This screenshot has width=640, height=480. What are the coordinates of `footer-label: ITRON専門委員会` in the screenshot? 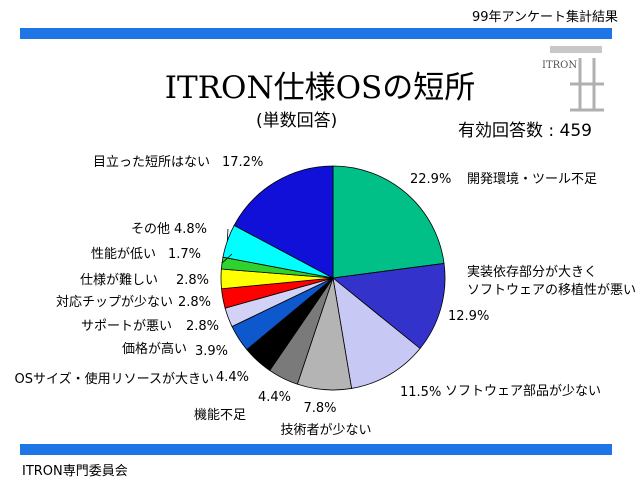 It's located at (75, 471).